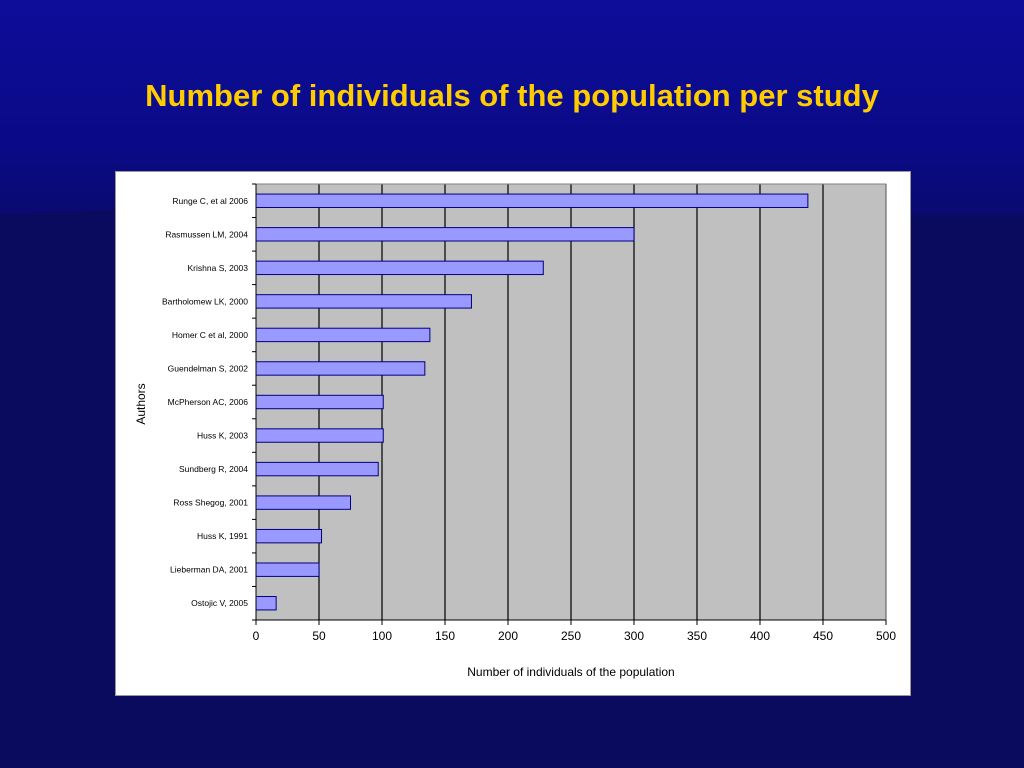  Describe the element at coordinates (319, 636) in the screenshot. I see `x-tick-label: 50` at that location.